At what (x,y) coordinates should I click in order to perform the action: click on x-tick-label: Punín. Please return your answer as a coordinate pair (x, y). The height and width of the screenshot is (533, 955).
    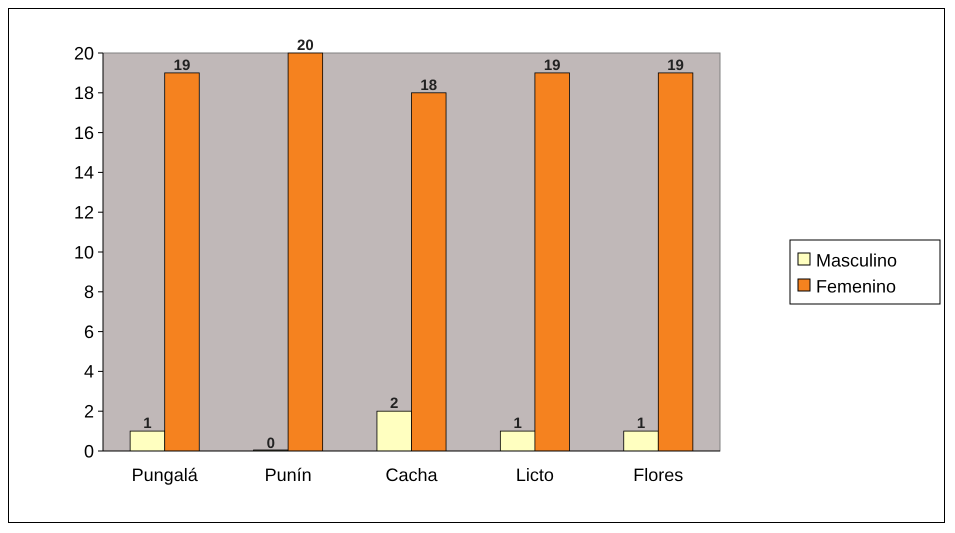
    Looking at the image, I should click on (288, 475).